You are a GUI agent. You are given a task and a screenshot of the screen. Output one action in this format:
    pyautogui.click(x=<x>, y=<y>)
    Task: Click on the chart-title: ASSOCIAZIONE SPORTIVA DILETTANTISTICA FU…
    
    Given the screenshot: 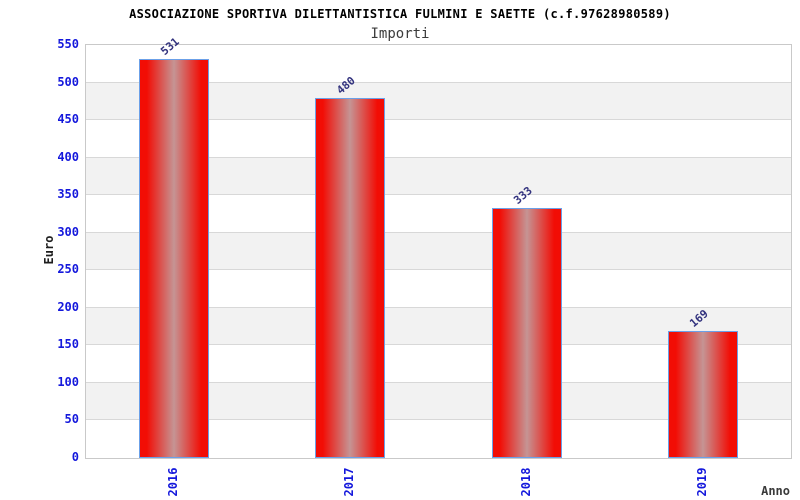 What is the action you would take?
    pyautogui.click(x=400, y=14)
    